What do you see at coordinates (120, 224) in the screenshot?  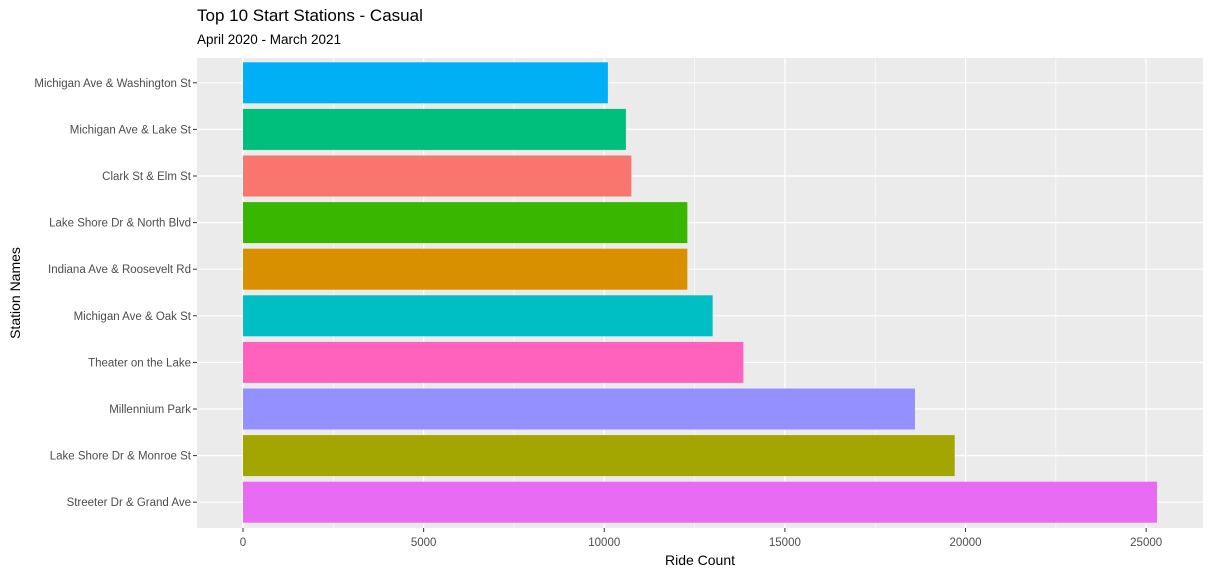 I see `y-tick-label: Lake Shore Dr & North Blvd` at bounding box center [120, 224].